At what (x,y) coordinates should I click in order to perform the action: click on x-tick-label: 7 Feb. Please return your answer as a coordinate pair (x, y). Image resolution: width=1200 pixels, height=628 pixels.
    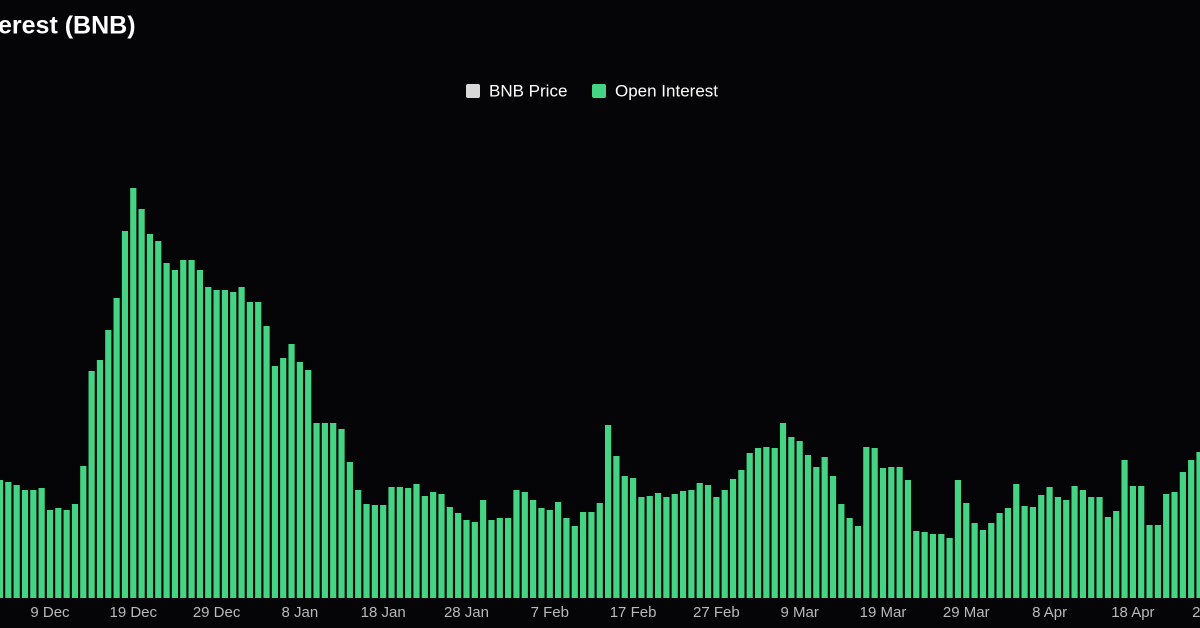
    Looking at the image, I should click on (550, 612).